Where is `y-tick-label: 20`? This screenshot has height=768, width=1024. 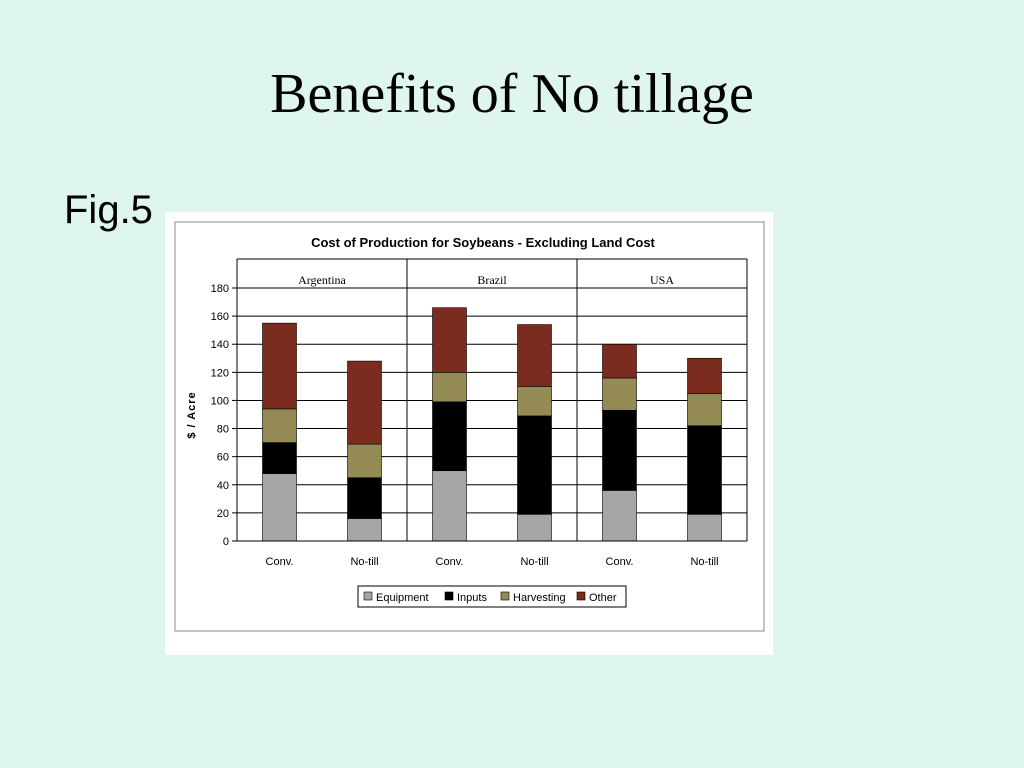
y-tick-label: 20 is located at coordinates (223, 514).